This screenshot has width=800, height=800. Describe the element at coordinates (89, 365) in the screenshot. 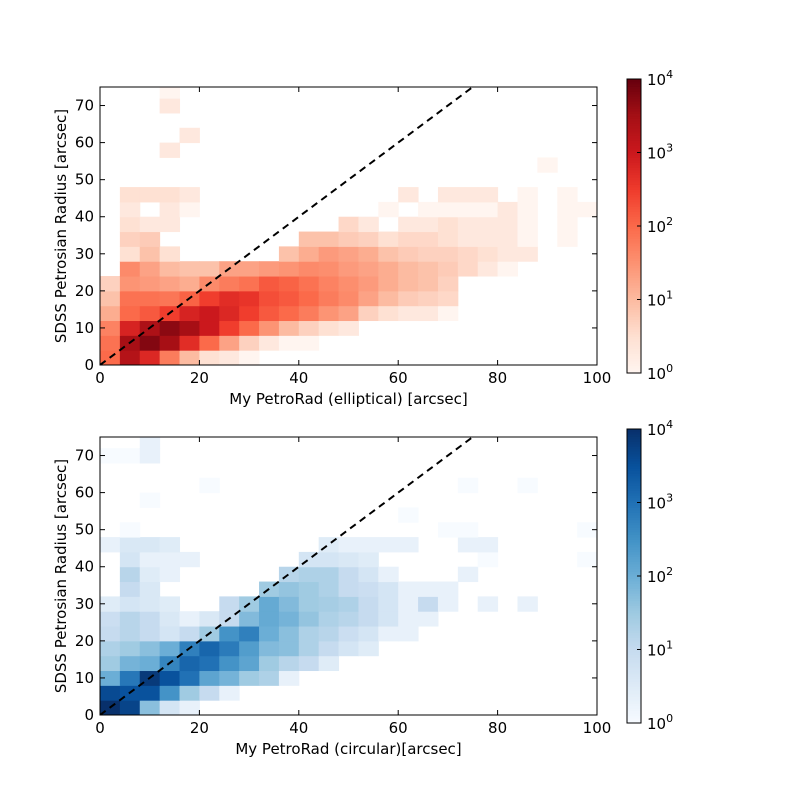

I see `y-tick-label: 0` at that location.